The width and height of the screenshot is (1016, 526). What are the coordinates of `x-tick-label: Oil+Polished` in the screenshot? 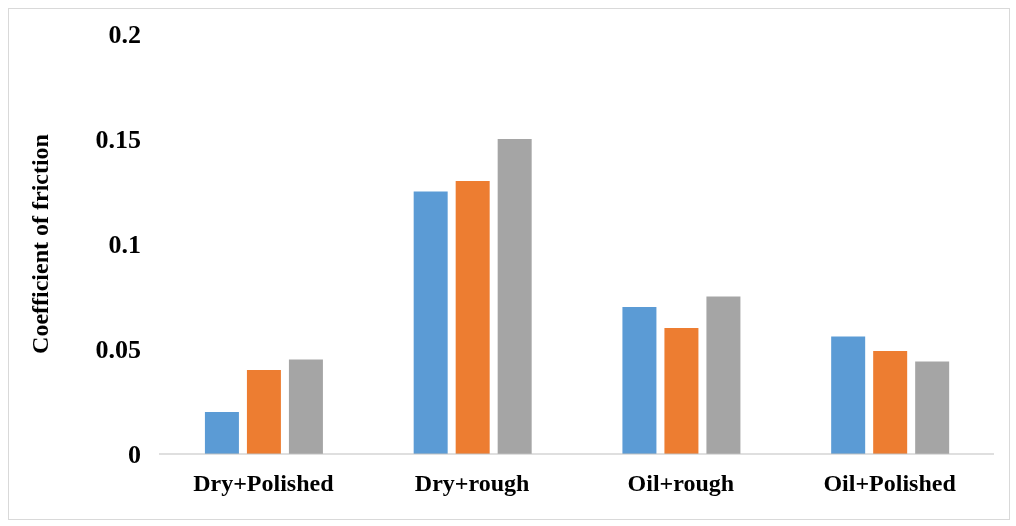 It's located at (890, 483).